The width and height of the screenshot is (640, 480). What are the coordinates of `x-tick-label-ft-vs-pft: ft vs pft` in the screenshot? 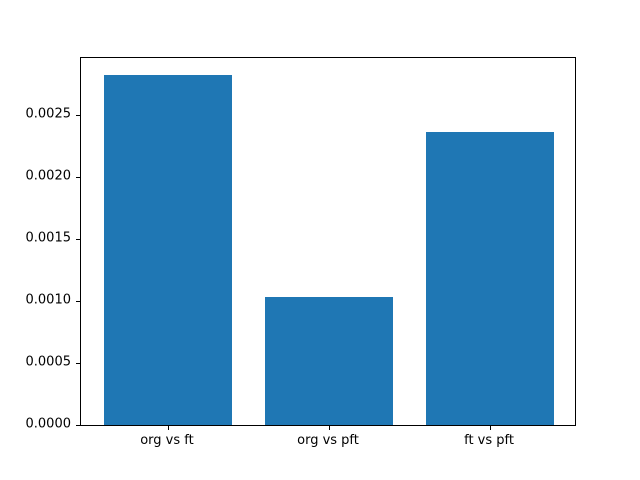 It's located at (489, 440).